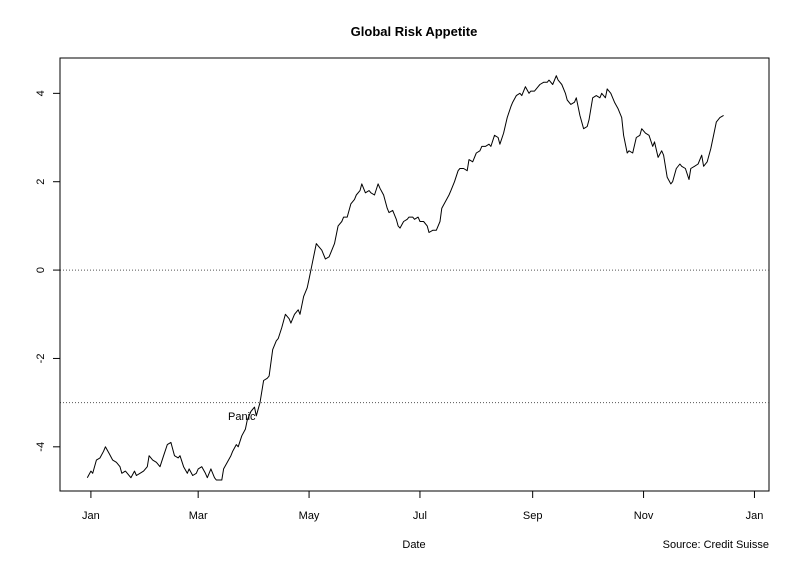  I want to click on source-note: Source: Credit Suisse, so click(716, 545).